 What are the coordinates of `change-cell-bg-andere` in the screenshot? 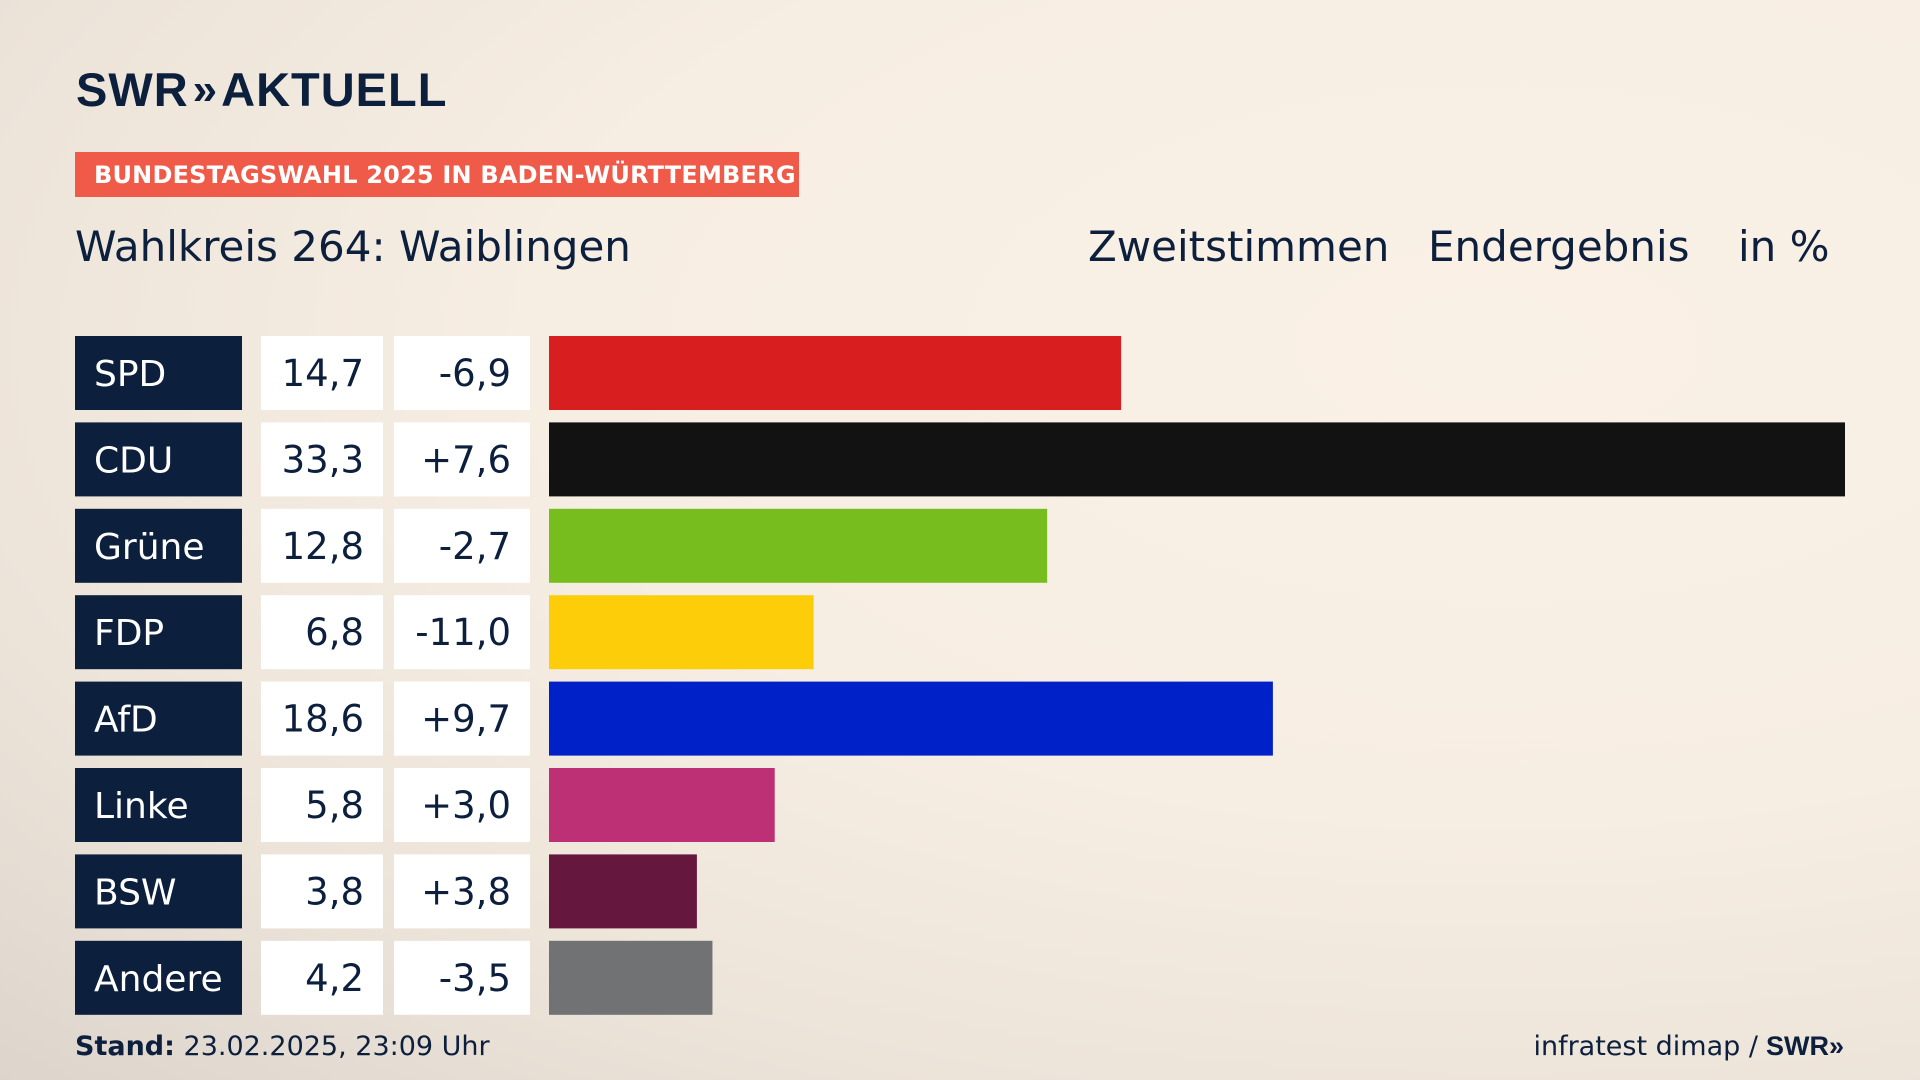 It's located at (462, 977).